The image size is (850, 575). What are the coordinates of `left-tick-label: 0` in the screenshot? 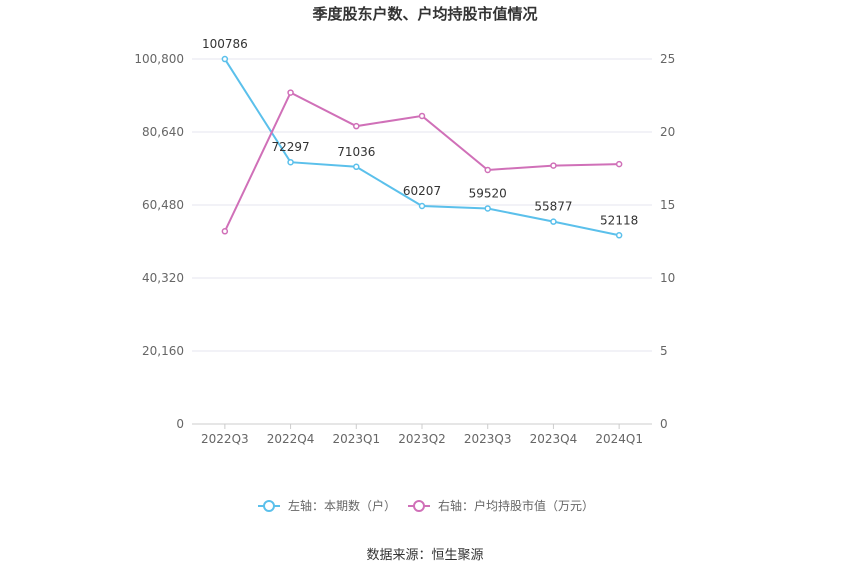 It's located at (180, 424).